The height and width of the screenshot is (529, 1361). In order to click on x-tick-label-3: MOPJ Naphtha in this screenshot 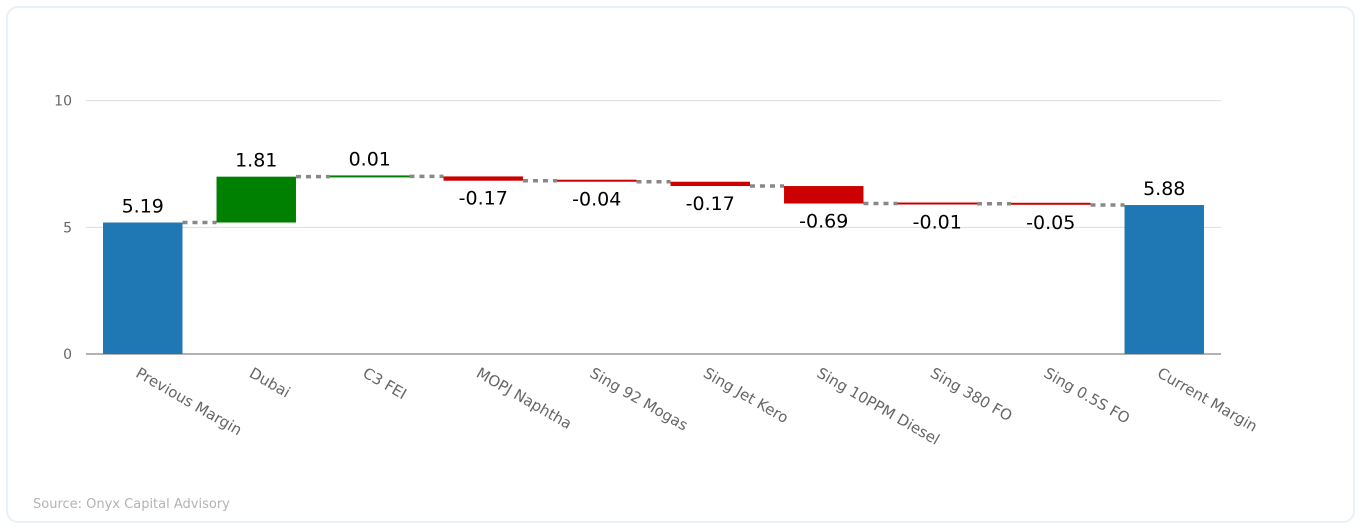, I will do `click(524, 398)`.